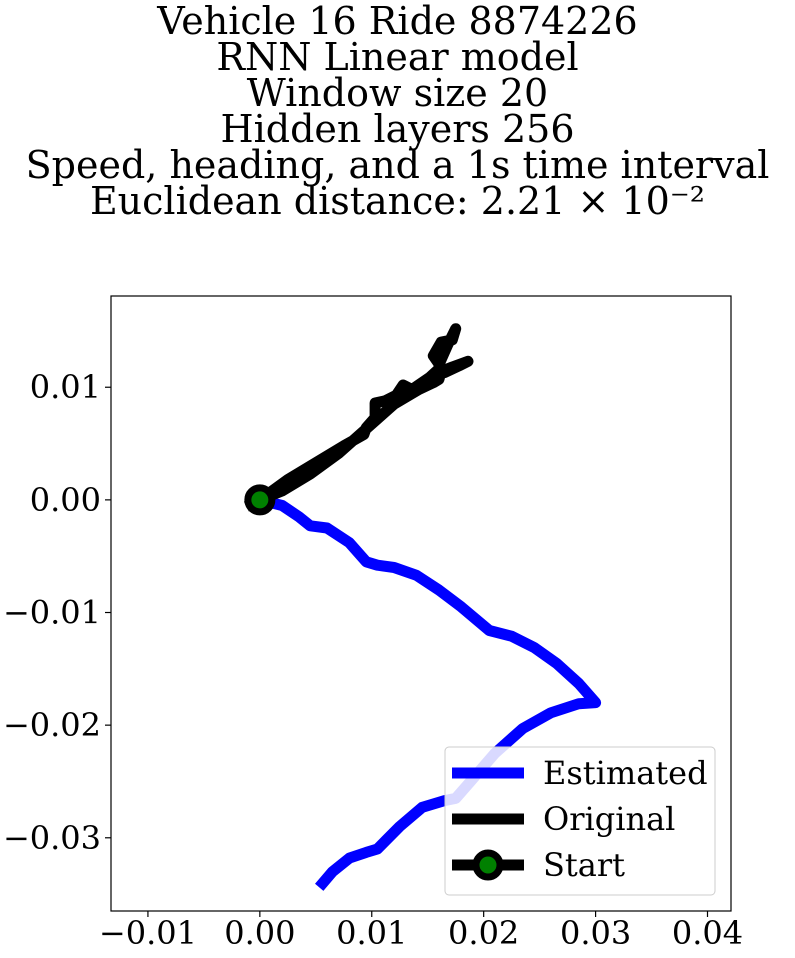 The width and height of the screenshot is (795, 958). Describe the element at coordinates (397, 165) in the screenshot. I see `title-line-5: Speed, heading, and a 1s time interval` at that location.